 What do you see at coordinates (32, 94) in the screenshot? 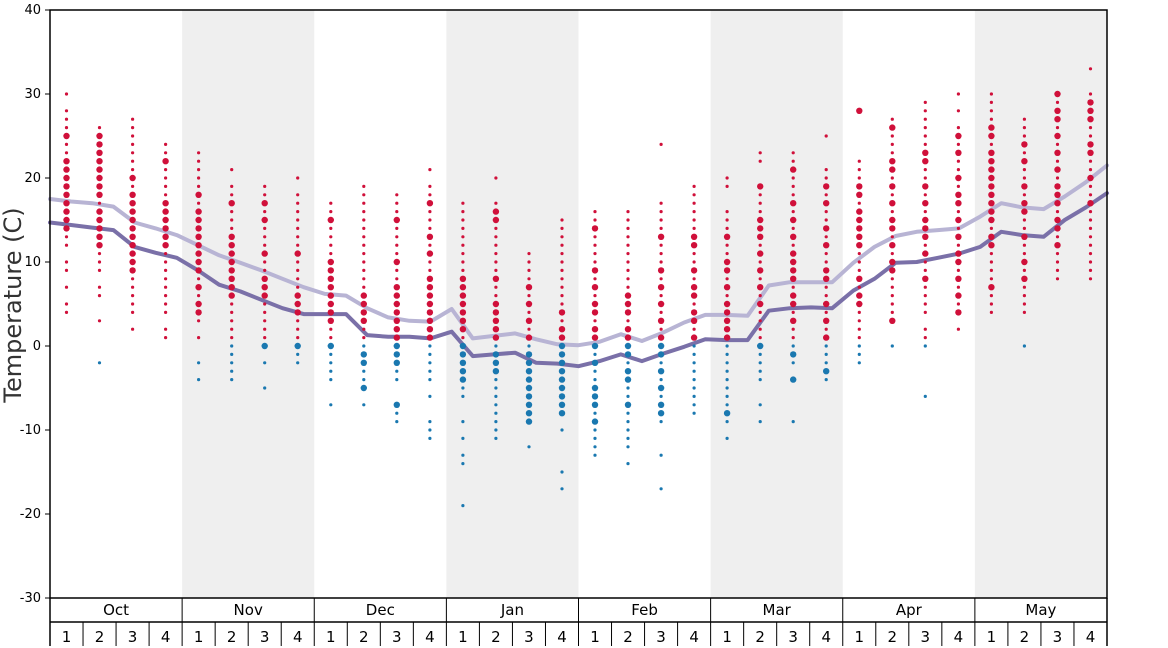
I see `y-tick-label: 30` at bounding box center [32, 94].